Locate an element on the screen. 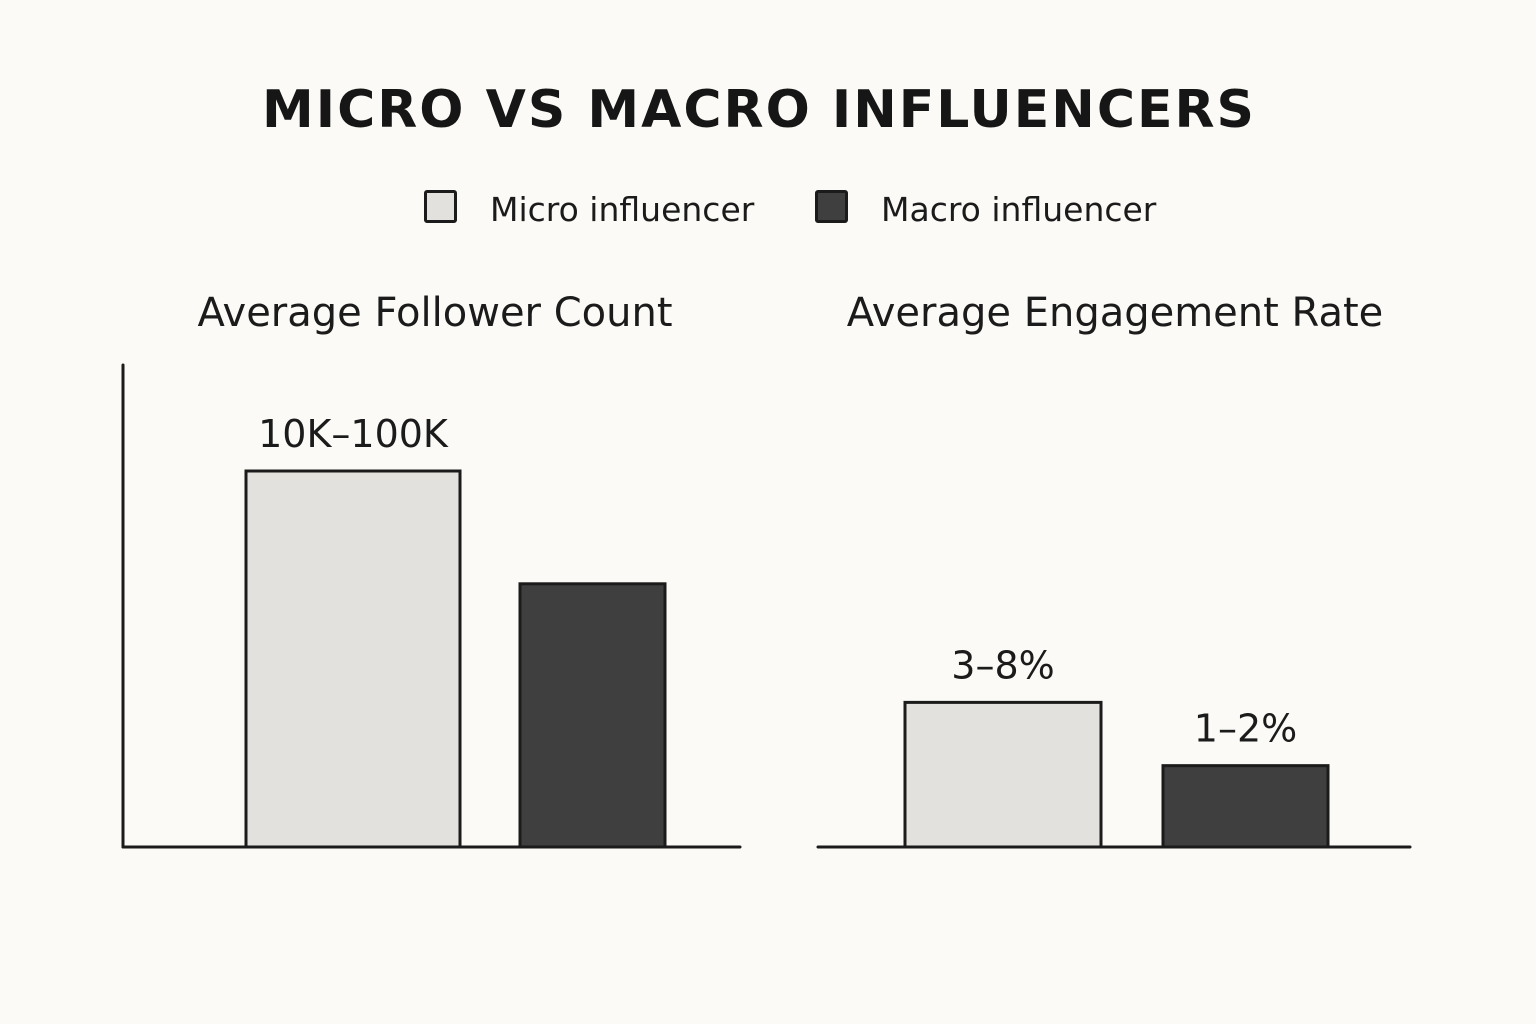 The width and height of the screenshot is (1536, 1024). main-title: MICRO VS MACRO INFLUENCERS is located at coordinates (759, 110).